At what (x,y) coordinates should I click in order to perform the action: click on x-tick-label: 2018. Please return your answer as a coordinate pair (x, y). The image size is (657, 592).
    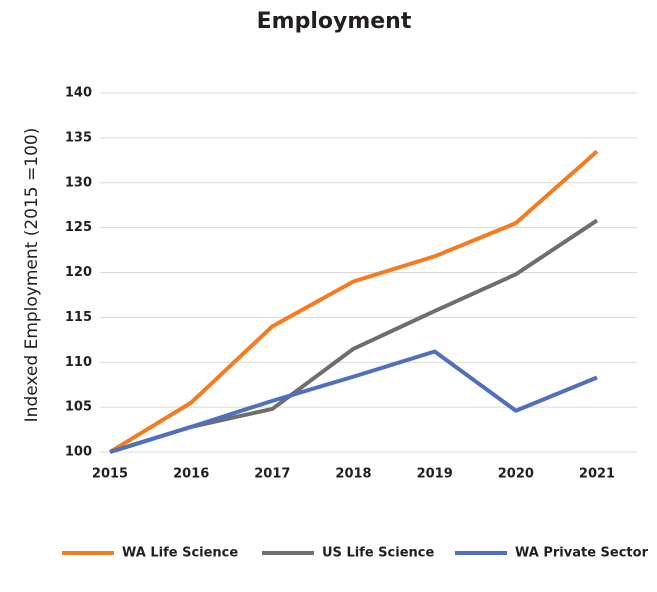
    Looking at the image, I should click on (353, 474).